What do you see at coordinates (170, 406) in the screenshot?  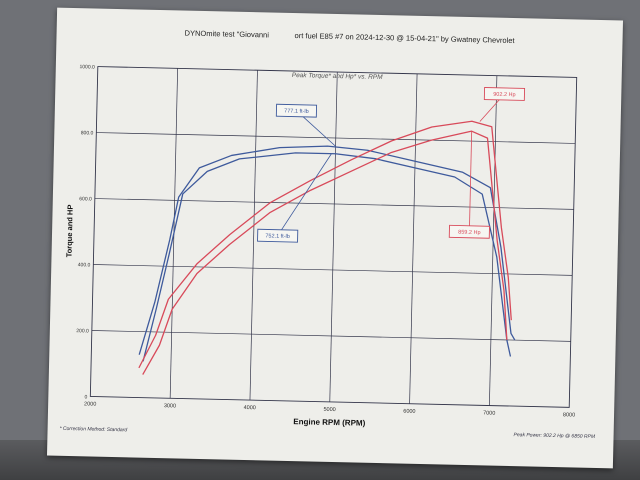 I see `x-tick-label: 3000` at bounding box center [170, 406].